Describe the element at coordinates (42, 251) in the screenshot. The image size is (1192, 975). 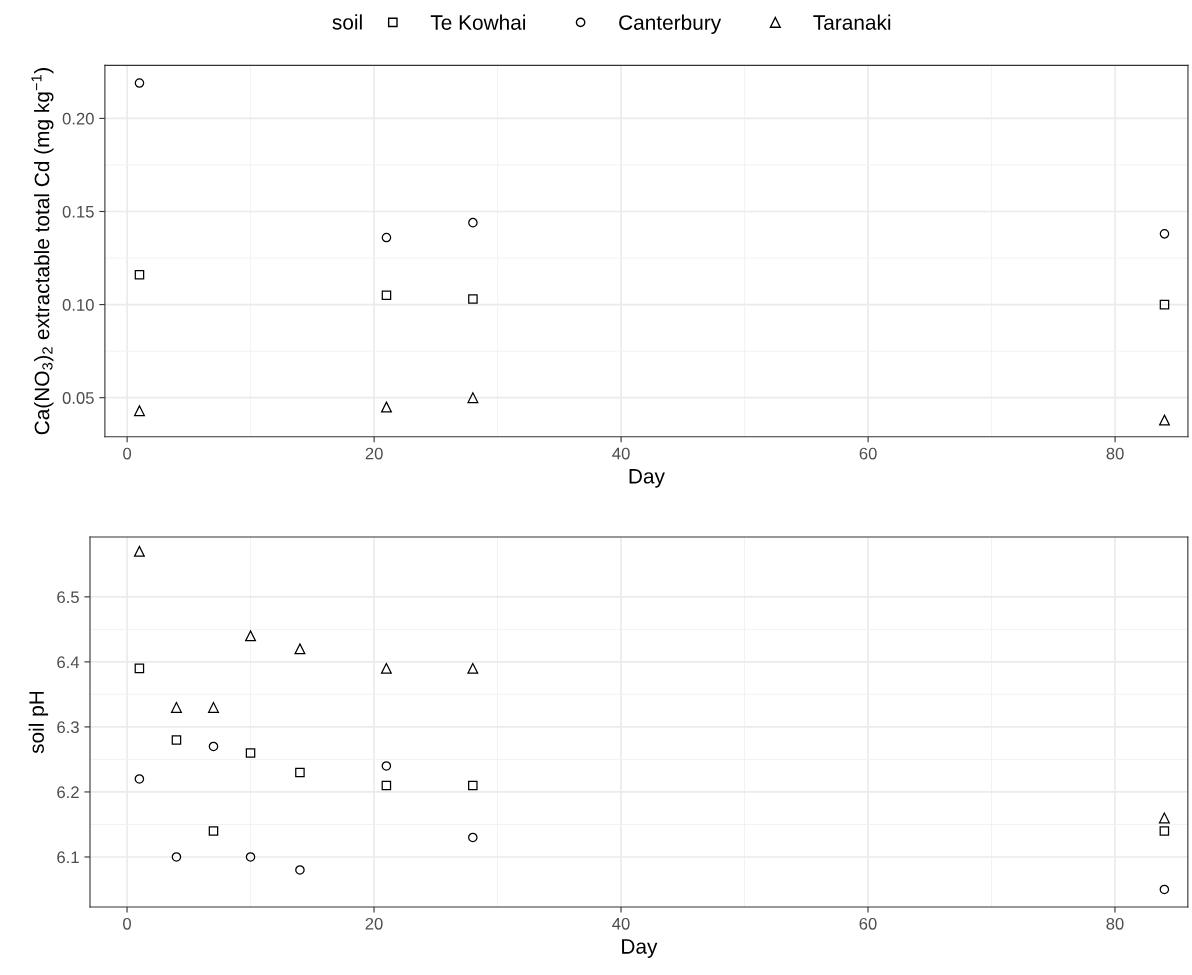
I see `y-axis-title: Ca(NO$_{3}$)$_{2}$ extractable total Cd (mg kg$^{−1}$)` at that location.